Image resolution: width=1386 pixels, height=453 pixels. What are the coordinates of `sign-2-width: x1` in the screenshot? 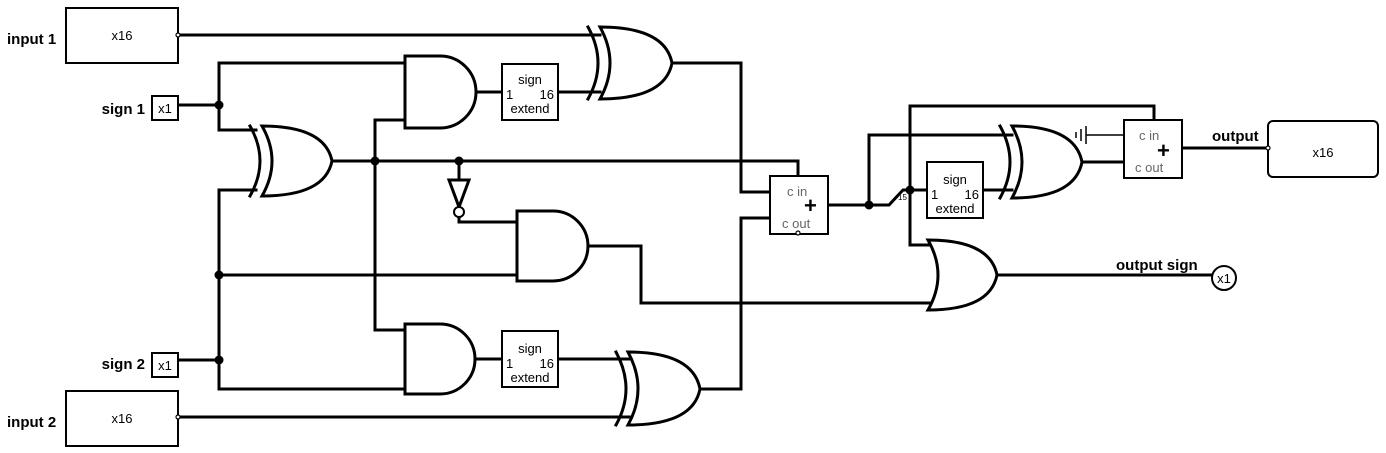 It's located at (165, 365).